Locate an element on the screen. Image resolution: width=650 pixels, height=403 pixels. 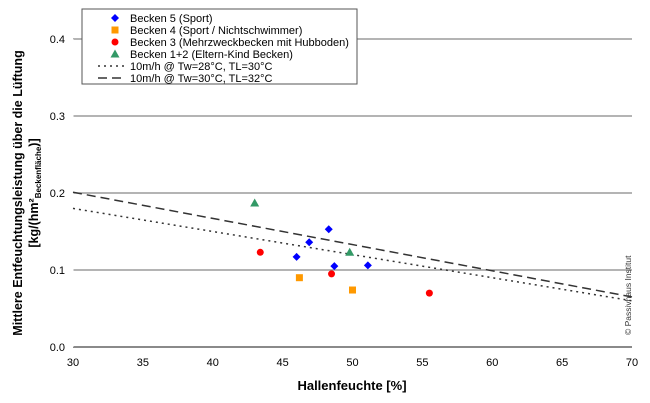
legend-label: Becken 1+2 (Eltern-Kind Becken) is located at coordinates (211, 55).